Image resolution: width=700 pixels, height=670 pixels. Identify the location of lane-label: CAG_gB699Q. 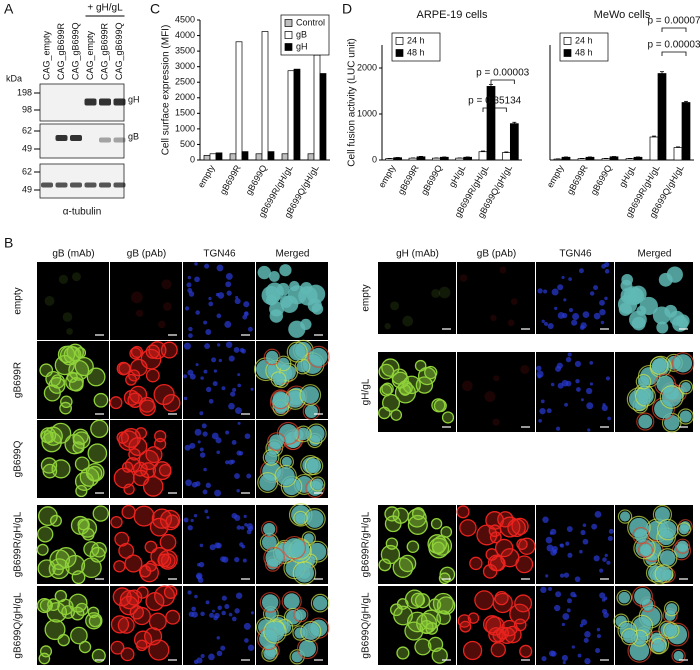
(75, 51).